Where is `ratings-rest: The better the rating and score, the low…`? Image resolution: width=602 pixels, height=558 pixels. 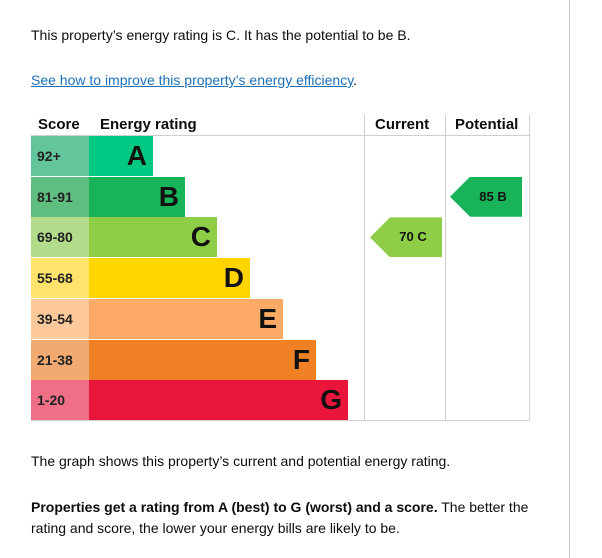
ratings-rest: The better the rating and score, the low… is located at coordinates (280, 517).